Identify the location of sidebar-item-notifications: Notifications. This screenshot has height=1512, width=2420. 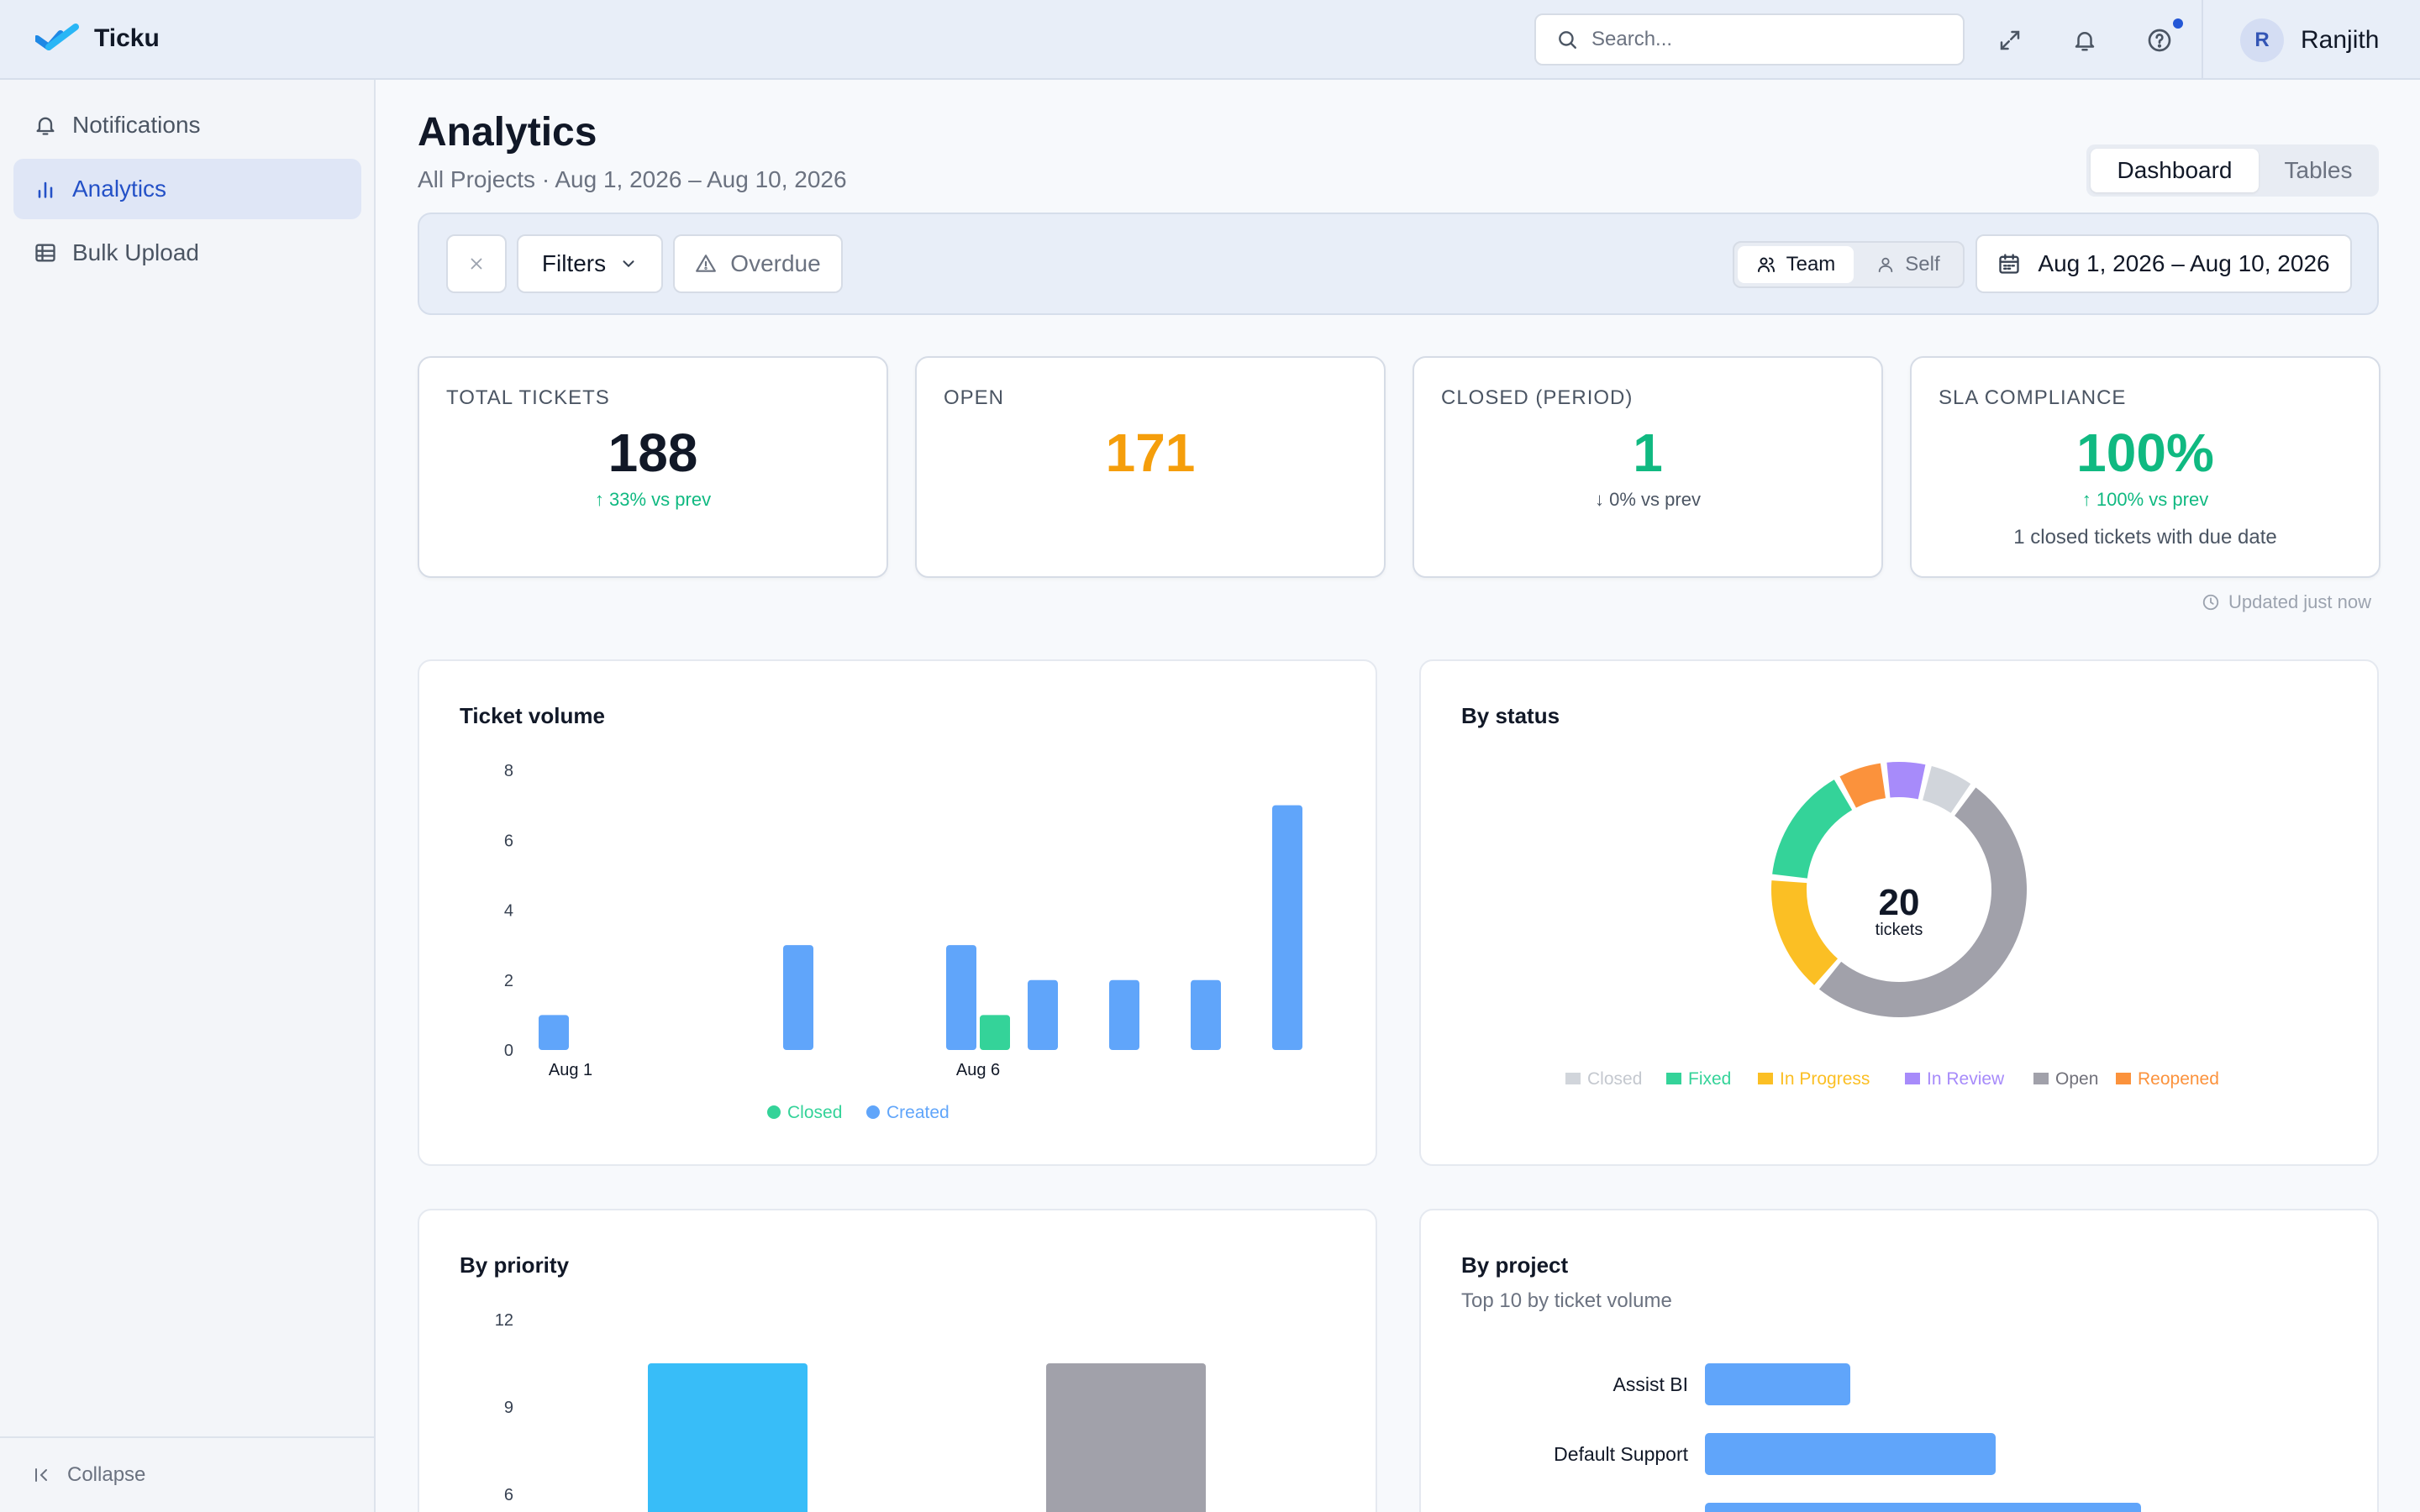
(187, 125).